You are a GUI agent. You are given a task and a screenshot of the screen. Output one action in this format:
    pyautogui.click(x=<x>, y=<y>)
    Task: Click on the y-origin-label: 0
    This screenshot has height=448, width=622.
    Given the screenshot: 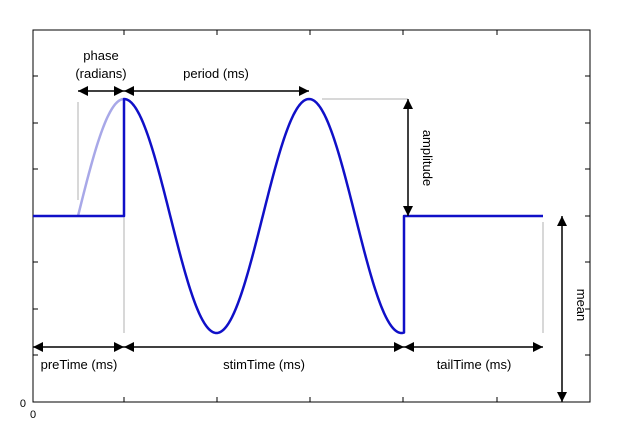 What is the action you would take?
    pyautogui.click(x=23, y=404)
    